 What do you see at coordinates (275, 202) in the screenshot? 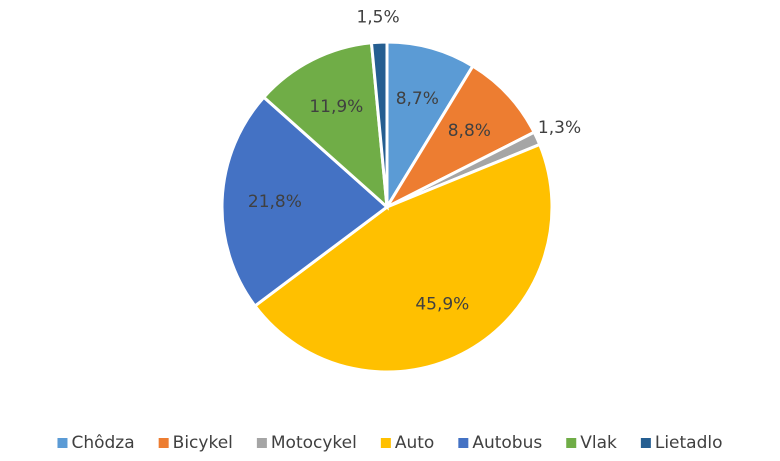
I see `data-label: 21,8%` at bounding box center [275, 202].